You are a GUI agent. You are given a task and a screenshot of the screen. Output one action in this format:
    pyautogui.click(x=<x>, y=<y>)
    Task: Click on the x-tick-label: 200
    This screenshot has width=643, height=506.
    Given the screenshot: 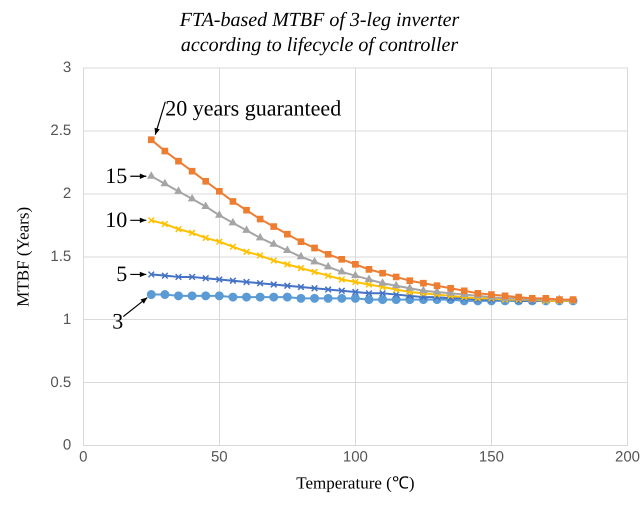 What is the action you would take?
    pyautogui.click(x=627, y=457)
    